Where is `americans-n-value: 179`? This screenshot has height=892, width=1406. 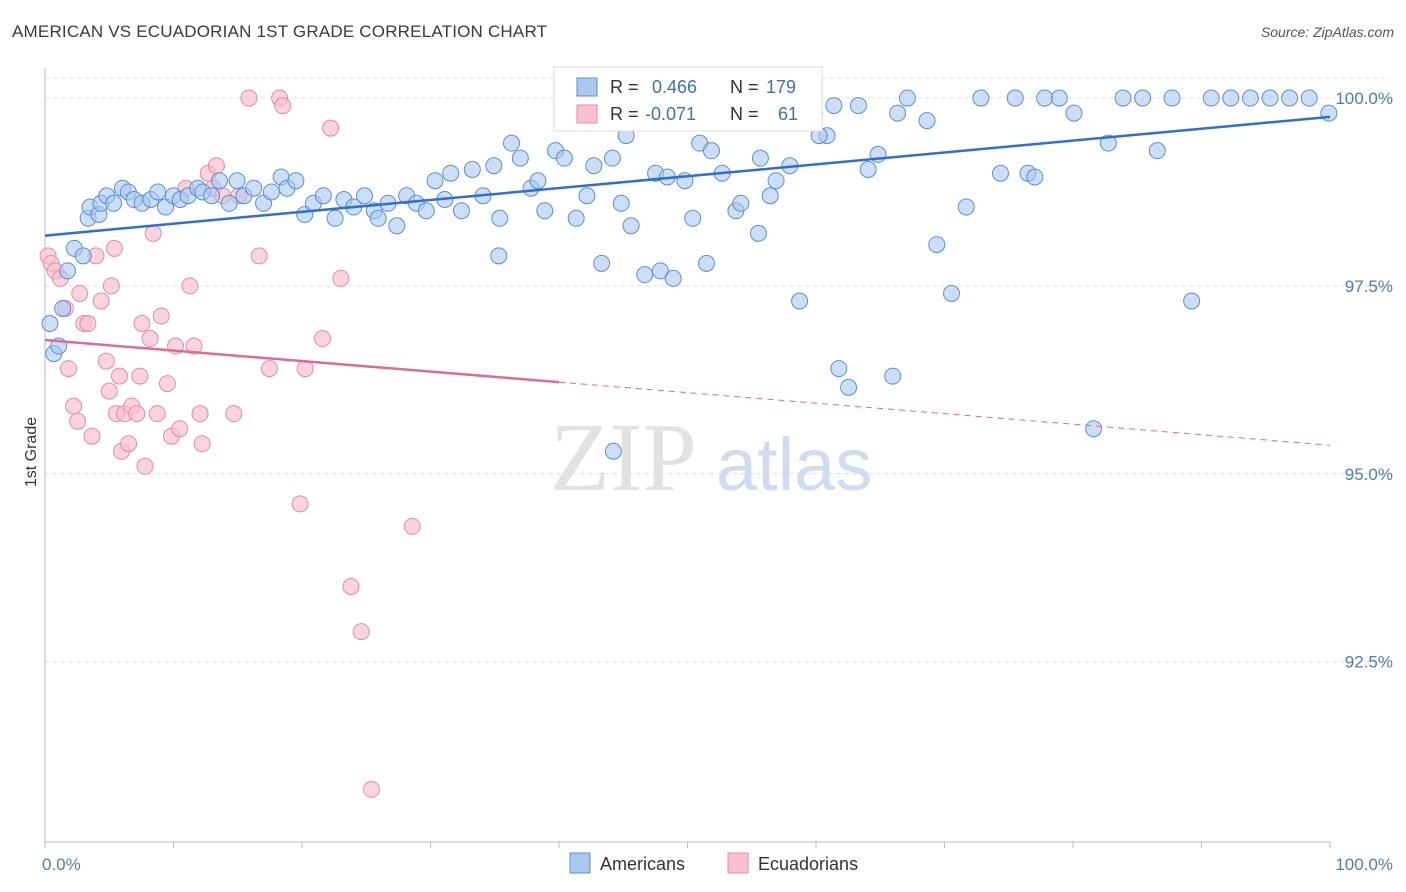 americans-n-value: 179 is located at coordinates (781, 87).